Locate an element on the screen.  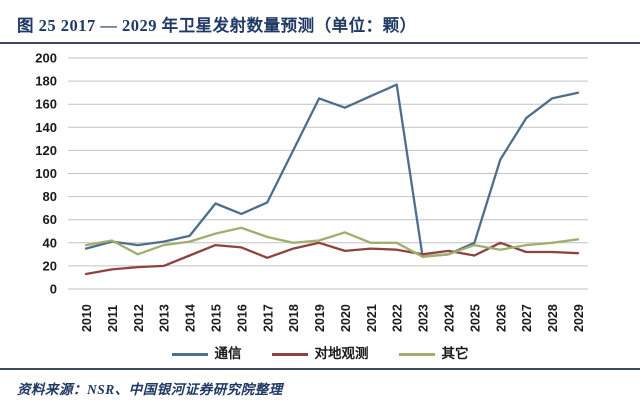
source-text: 资料来源：NSR、中国银河证券研究院整理 is located at coordinates (150, 389).